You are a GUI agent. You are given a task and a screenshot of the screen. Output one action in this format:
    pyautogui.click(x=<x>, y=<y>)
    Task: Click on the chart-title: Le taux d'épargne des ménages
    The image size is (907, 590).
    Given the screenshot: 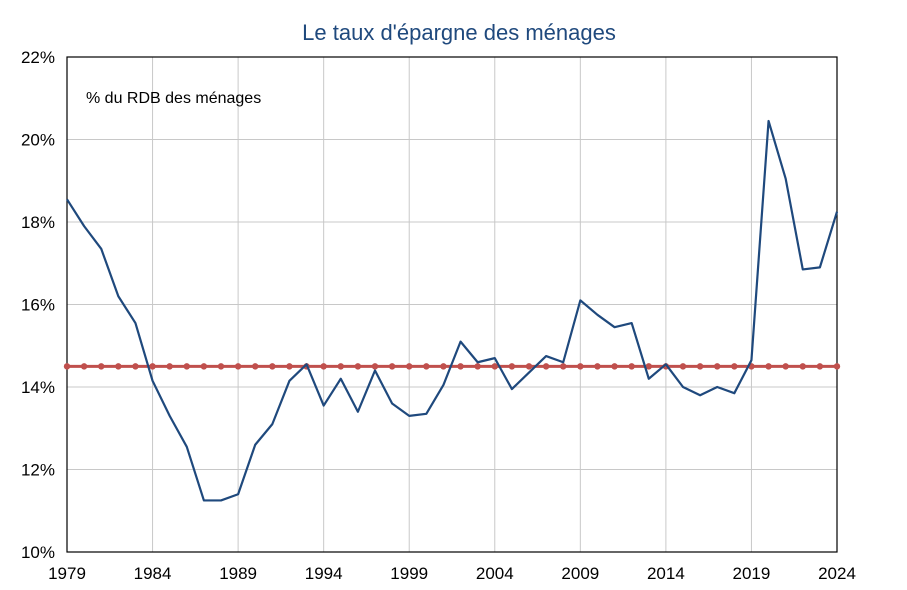 What is the action you would take?
    pyautogui.click(x=459, y=32)
    